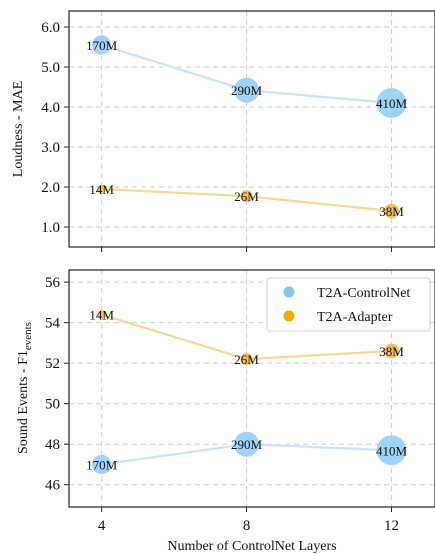 This screenshot has height=554, width=435. I want to click on legend-item-controlnet: T2A-ControlNet, so click(346, 293).